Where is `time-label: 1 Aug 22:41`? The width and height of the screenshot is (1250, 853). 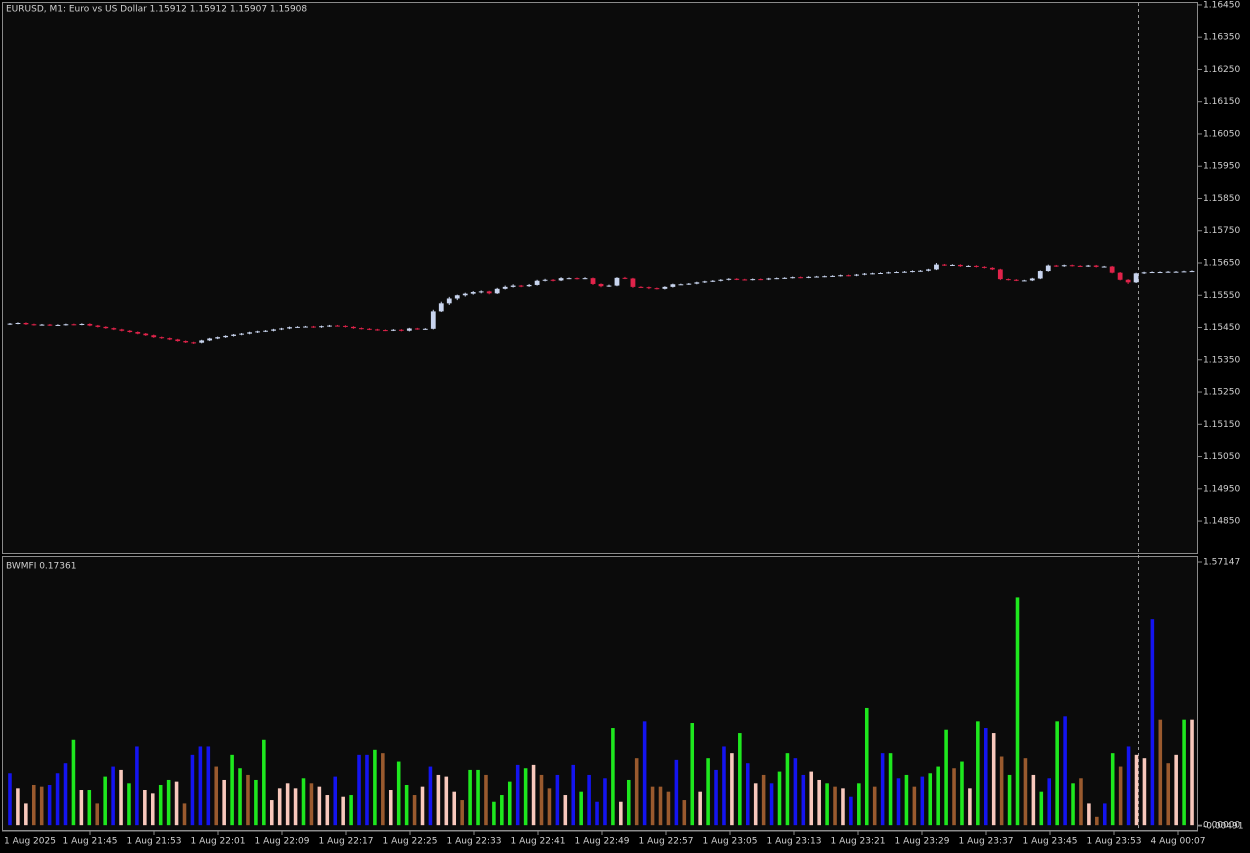 time-label: 1 Aug 22:41 is located at coordinates (538, 842).